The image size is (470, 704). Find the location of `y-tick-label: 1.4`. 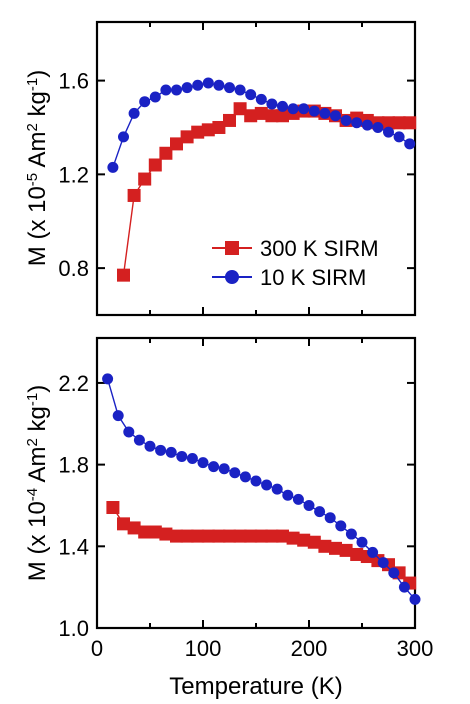

y-tick-label: 1.4 is located at coordinates (73, 546).